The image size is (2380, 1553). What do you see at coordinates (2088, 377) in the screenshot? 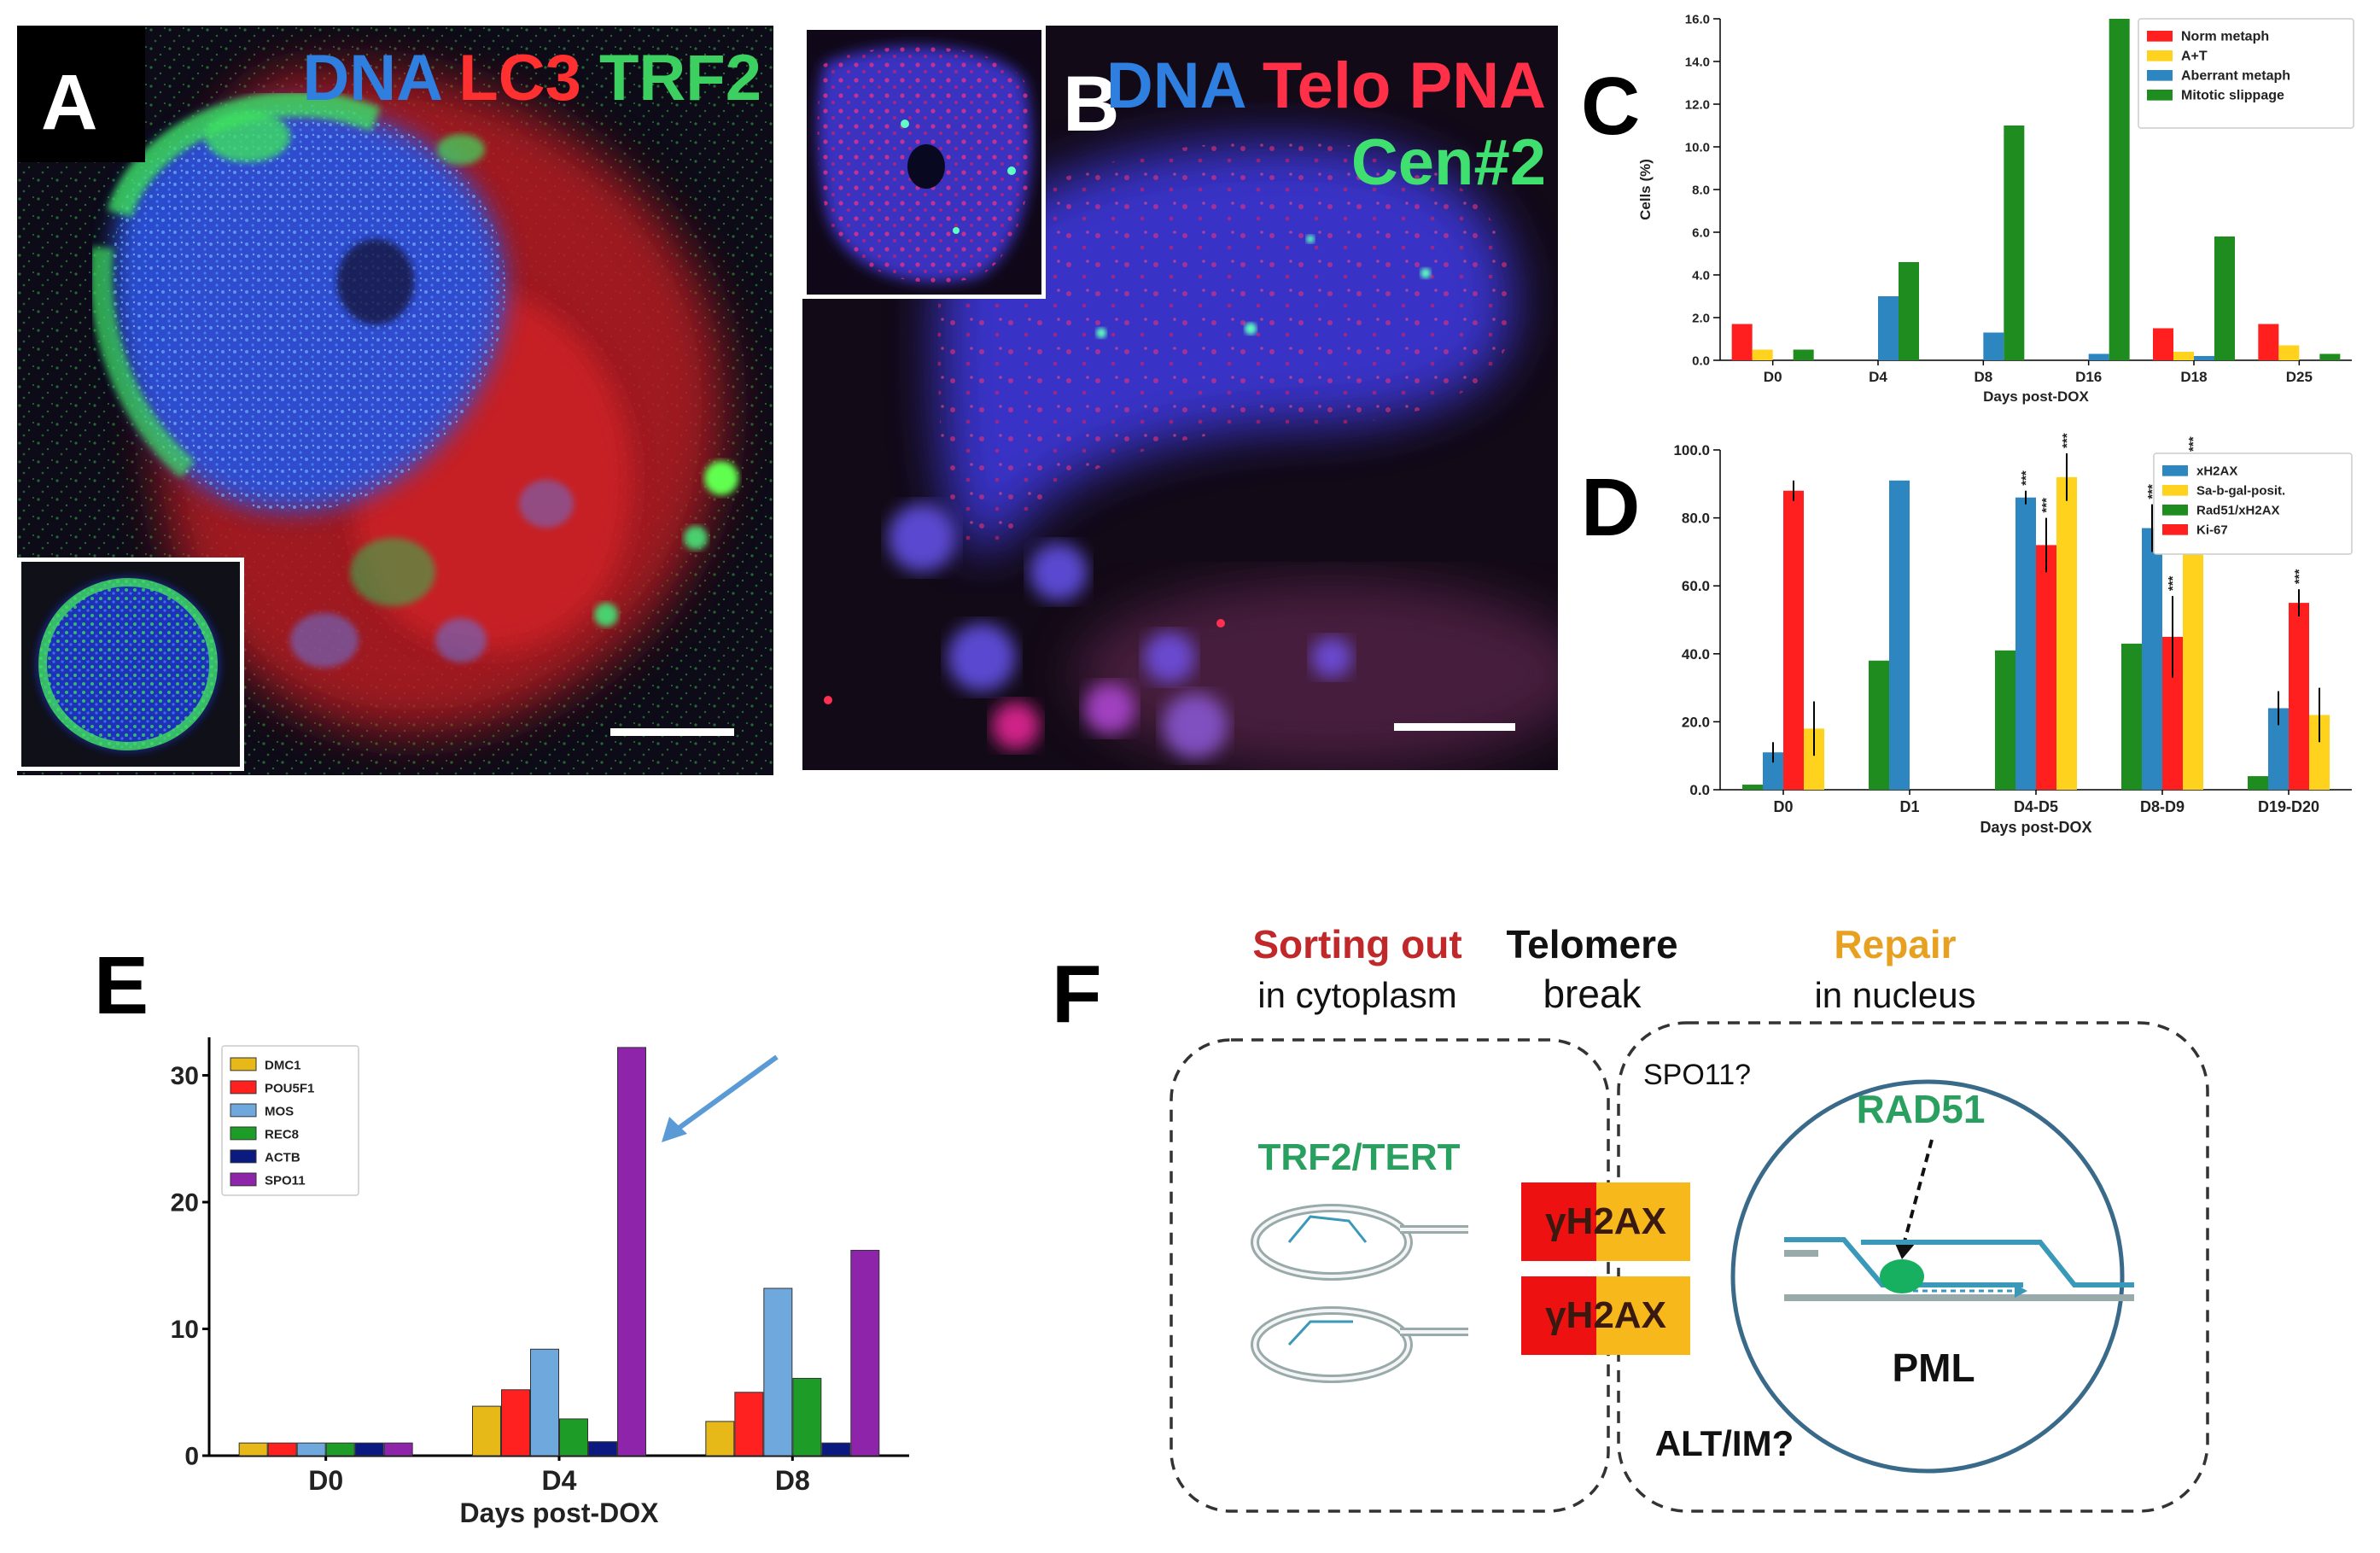
I see `x-tick-label: D16` at bounding box center [2088, 377].